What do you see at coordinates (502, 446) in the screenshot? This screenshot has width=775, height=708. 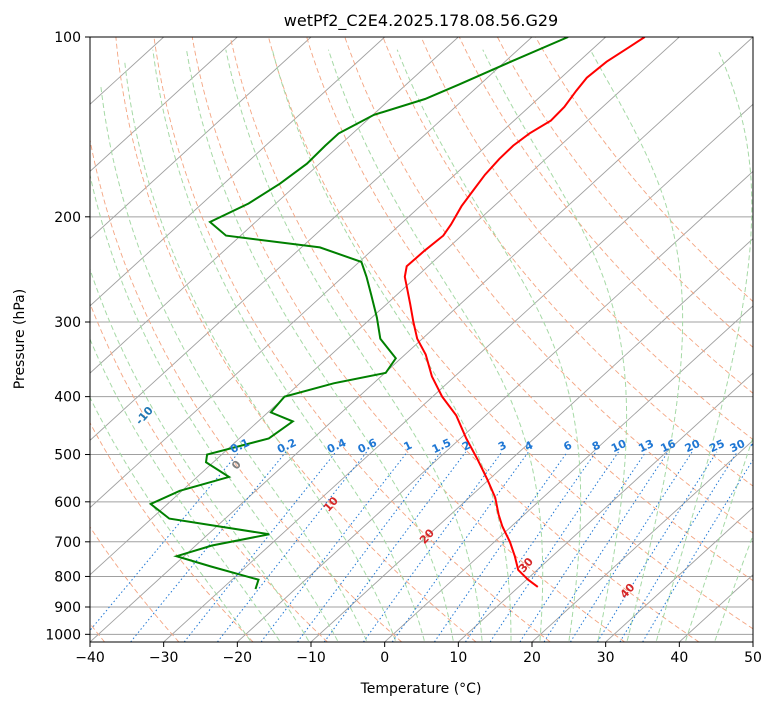 I see `mixing-ratio-label: 3` at bounding box center [502, 446].